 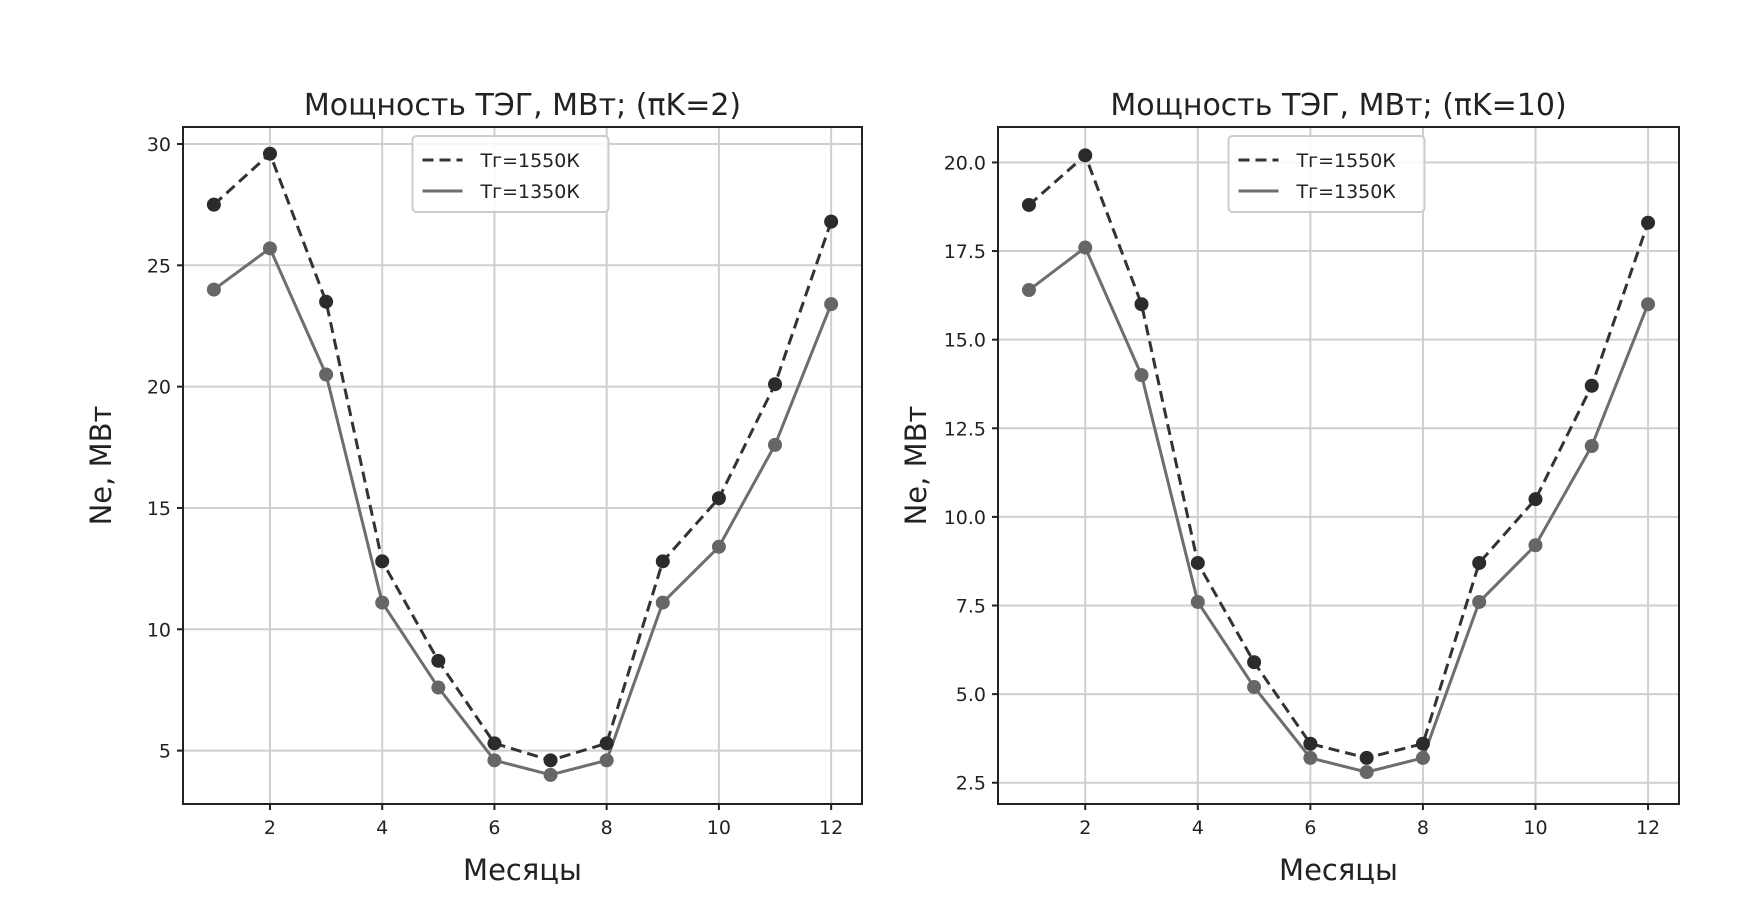 What do you see at coordinates (971, 784) in the screenshot?
I see `tick-label-y: 2.5` at bounding box center [971, 784].